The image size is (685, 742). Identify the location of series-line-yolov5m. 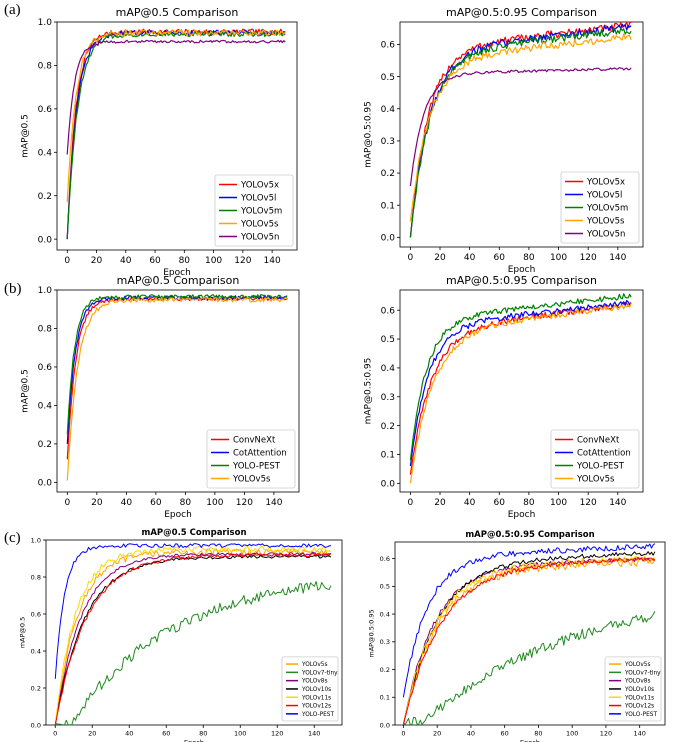
(520, 132).